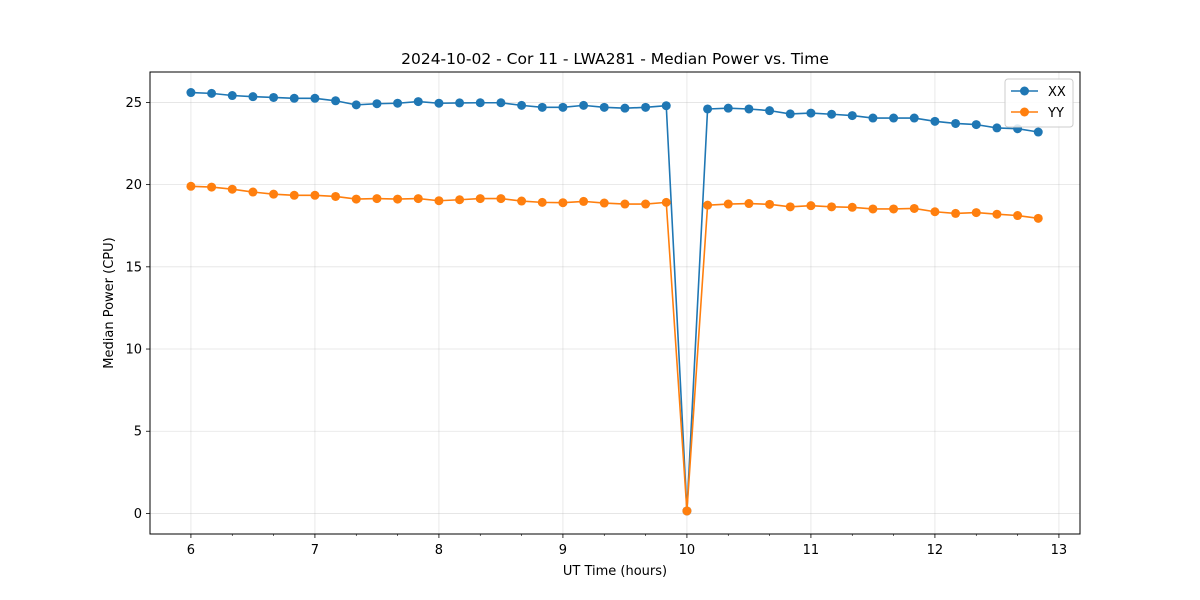 This screenshot has width=1200, height=600. What do you see at coordinates (563, 550) in the screenshot?
I see `x-tick-label: 9` at bounding box center [563, 550].